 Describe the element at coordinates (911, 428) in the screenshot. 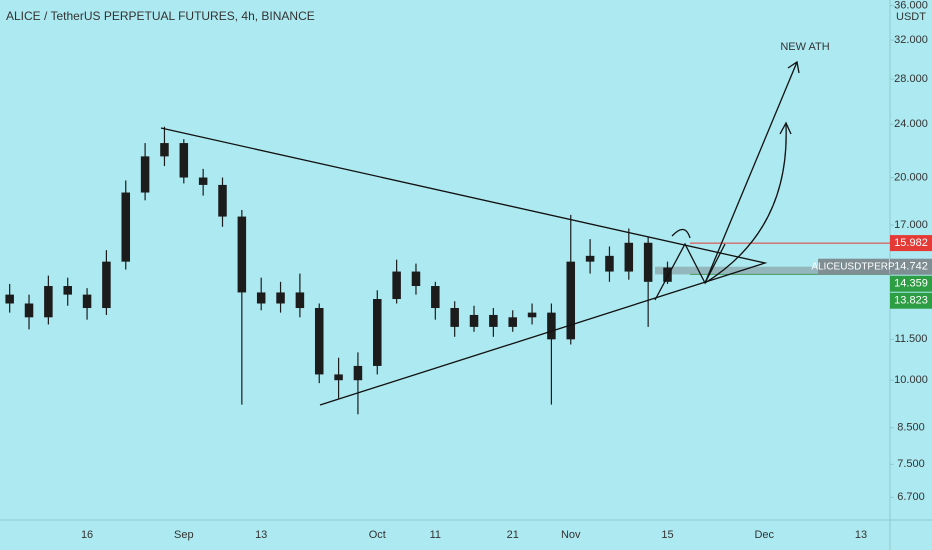

I see `y-tick-label: 8.500` at that location.